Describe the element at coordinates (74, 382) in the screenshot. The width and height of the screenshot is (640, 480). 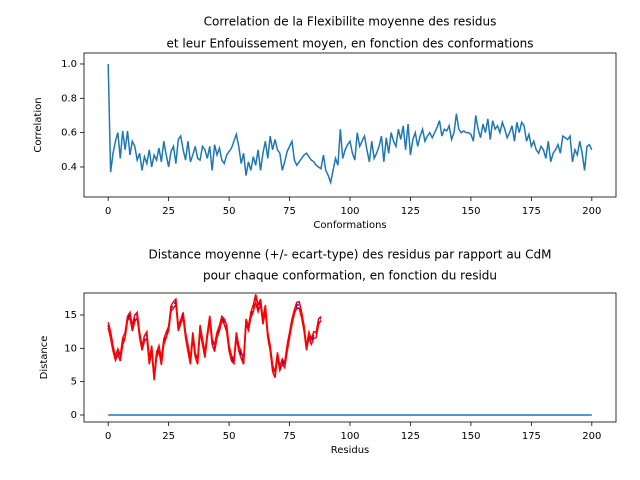
I see `y-tick-label: 5` at that location.